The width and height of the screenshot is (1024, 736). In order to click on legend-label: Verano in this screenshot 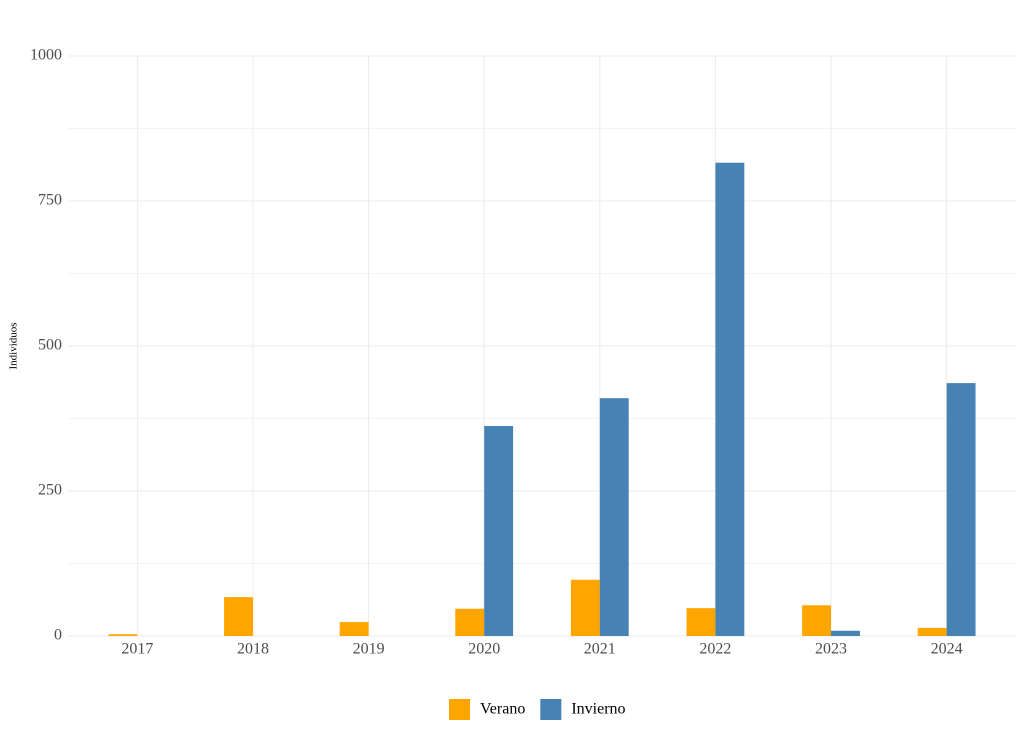, I will do `click(502, 709)`.